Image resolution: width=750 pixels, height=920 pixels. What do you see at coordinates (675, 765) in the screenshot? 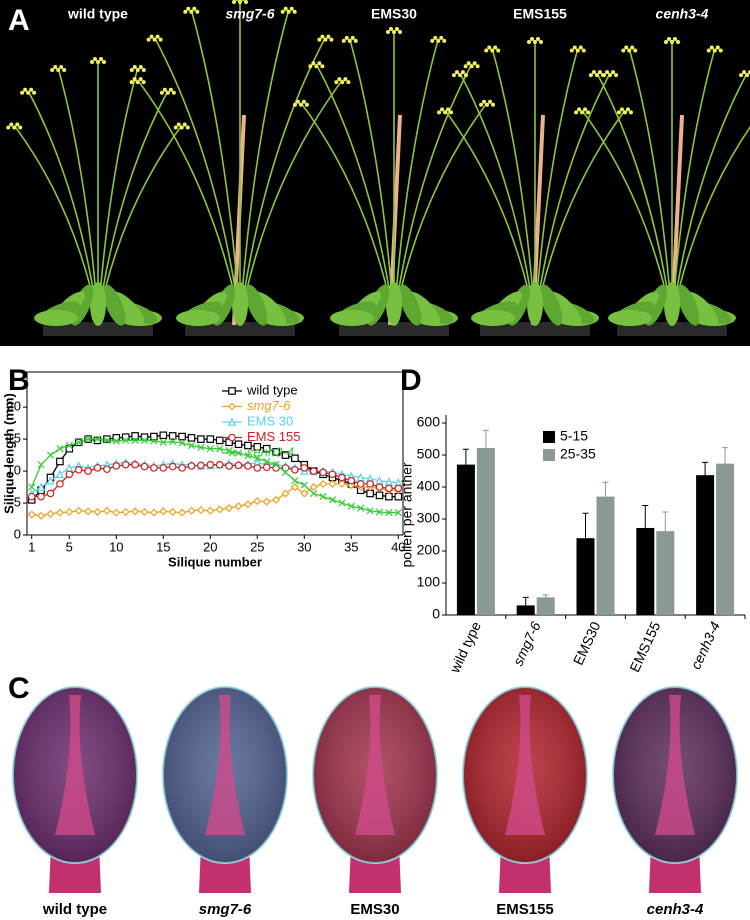
I see `connective` at bounding box center [675, 765].